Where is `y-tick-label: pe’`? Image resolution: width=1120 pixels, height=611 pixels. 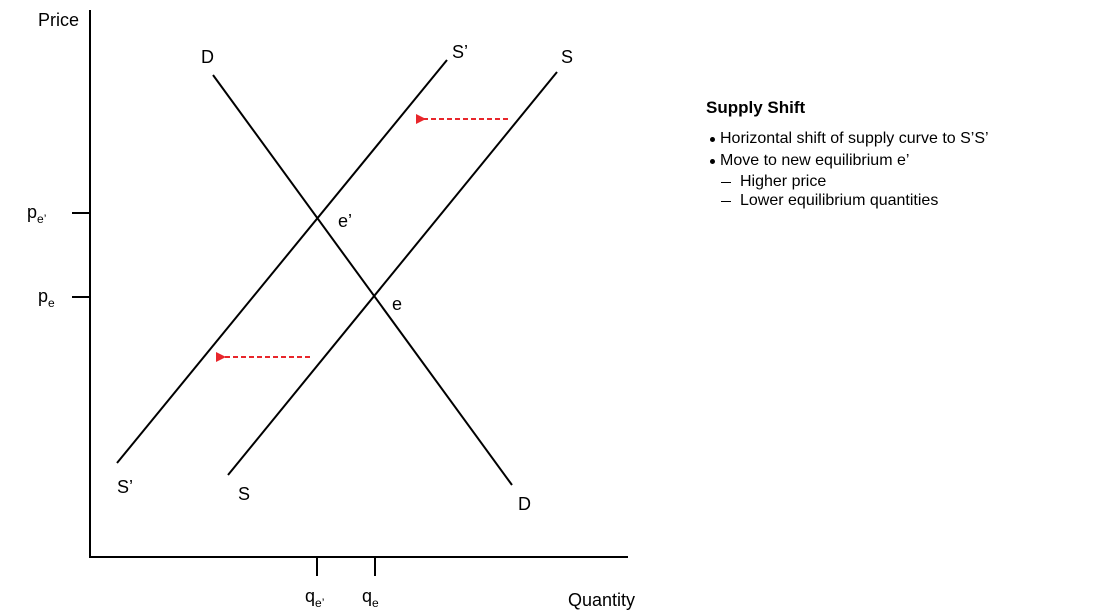
y-tick-label: pe’ is located at coordinates (36, 214).